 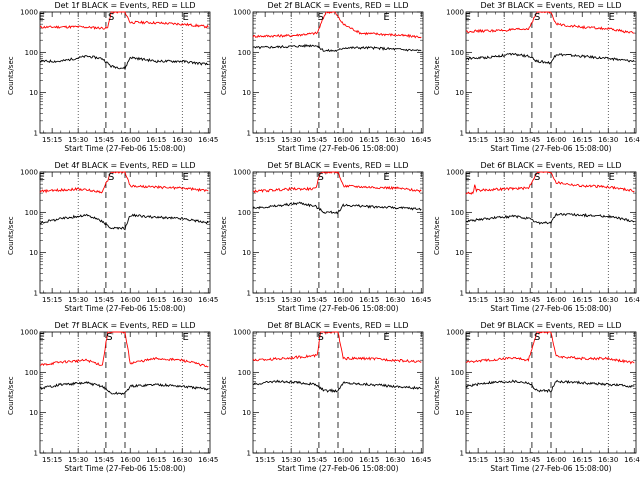 I want to click on x-tick-label: 15:15, so click(x=52, y=460).